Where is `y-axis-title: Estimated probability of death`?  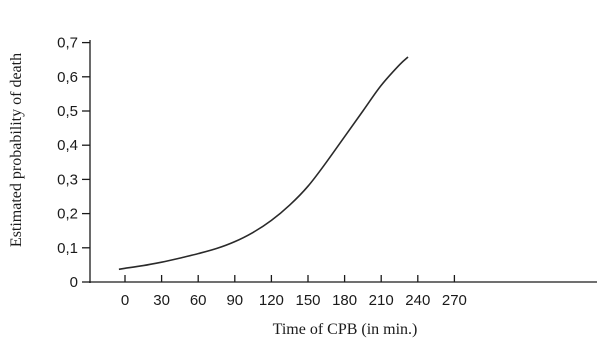
y-axis-title: Estimated probability of death is located at coordinates (16, 150).